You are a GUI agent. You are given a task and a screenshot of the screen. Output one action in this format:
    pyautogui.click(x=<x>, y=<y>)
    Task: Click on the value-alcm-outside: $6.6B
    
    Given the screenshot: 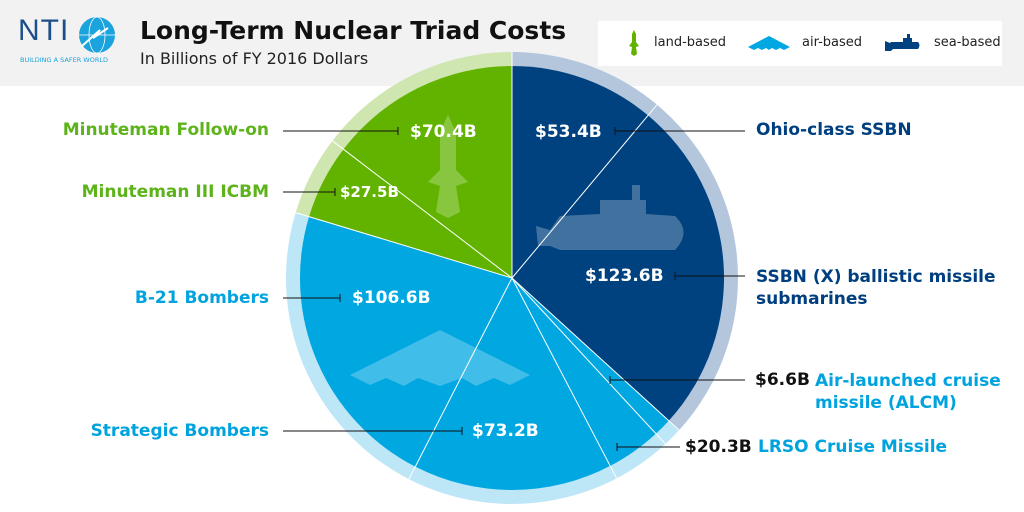 What is the action you would take?
    pyautogui.click(x=782, y=380)
    